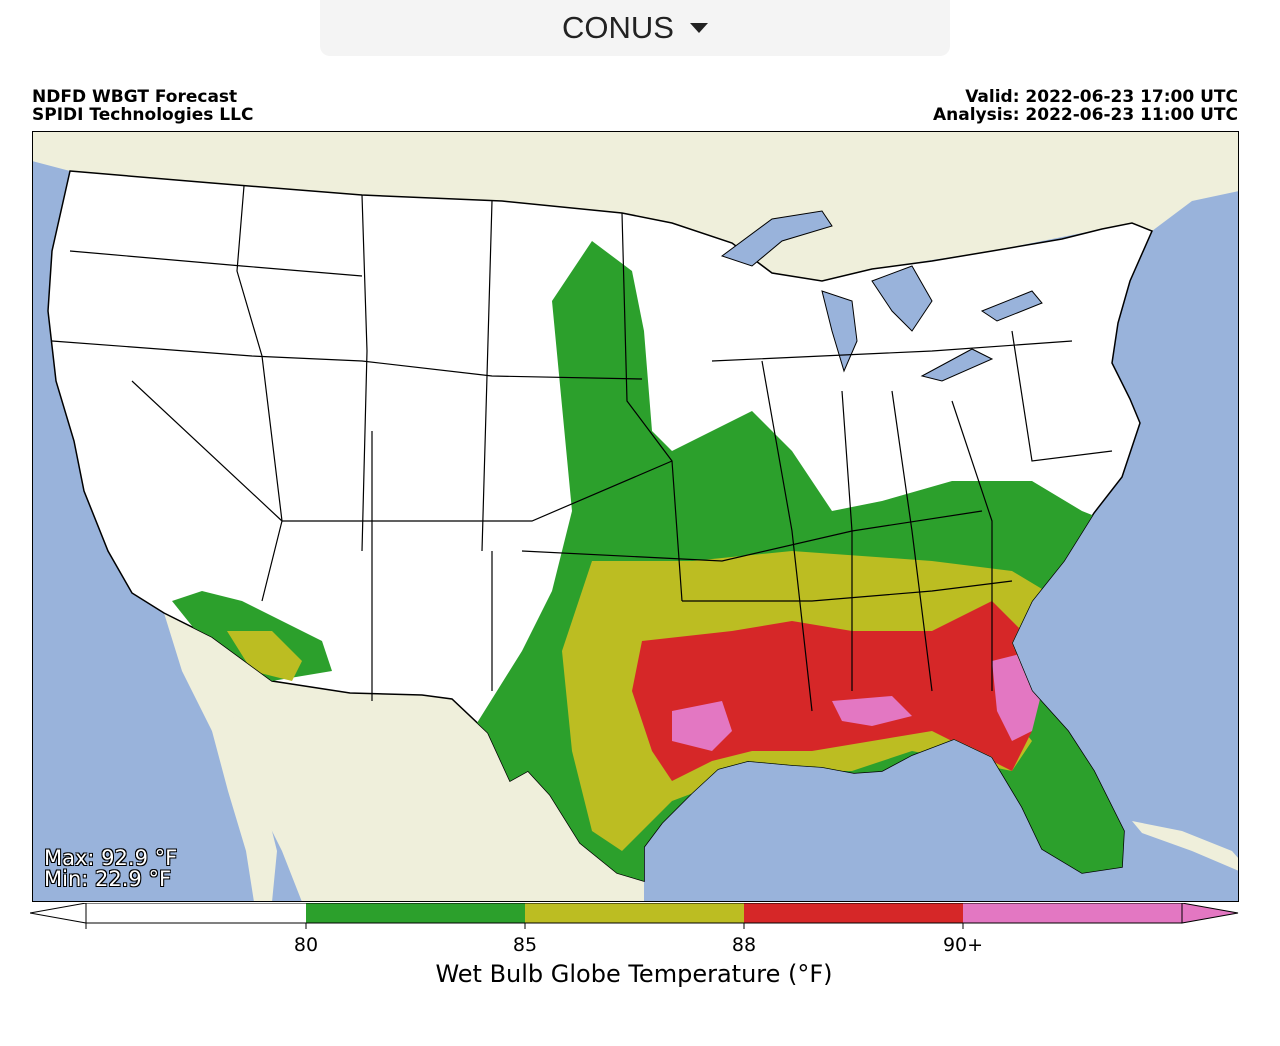  Describe the element at coordinates (238, 785) in the screenshot. I see `baja-peninsula` at that location.